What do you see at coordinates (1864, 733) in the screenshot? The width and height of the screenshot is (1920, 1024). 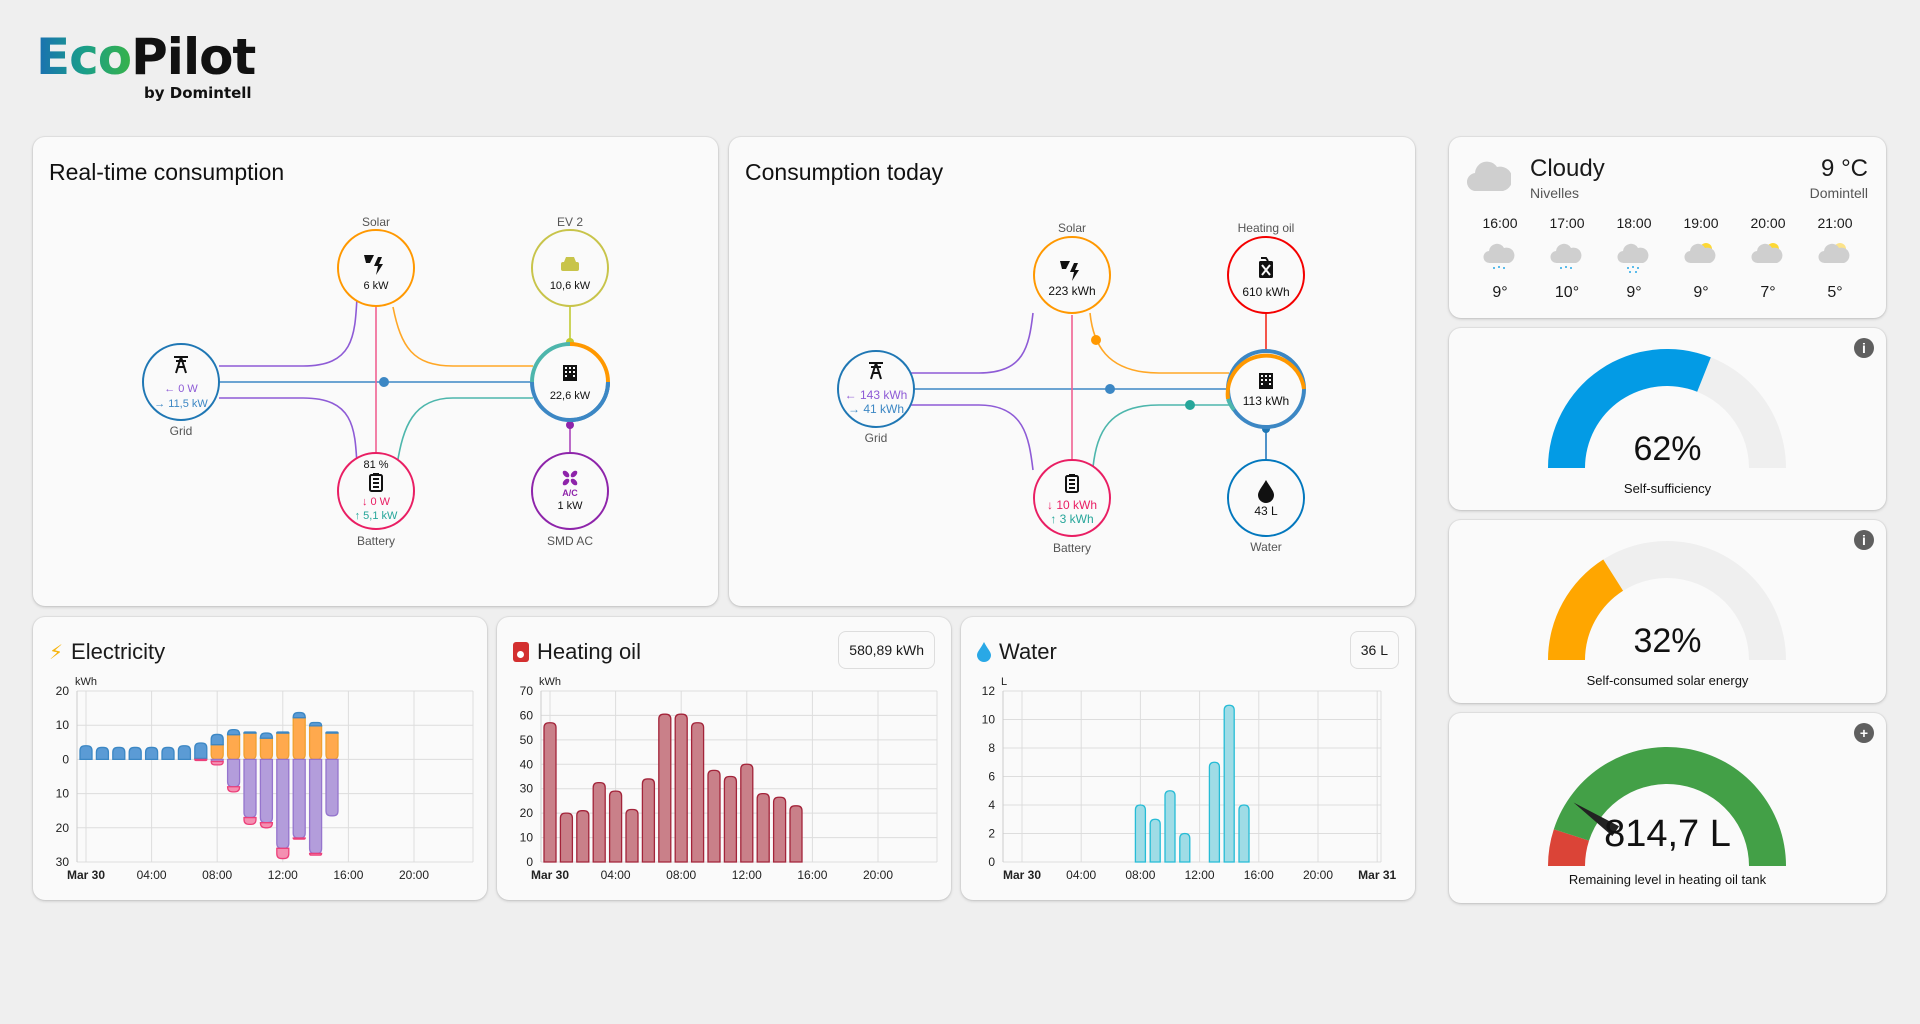 I see `plus-icon: +` at bounding box center [1864, 733].